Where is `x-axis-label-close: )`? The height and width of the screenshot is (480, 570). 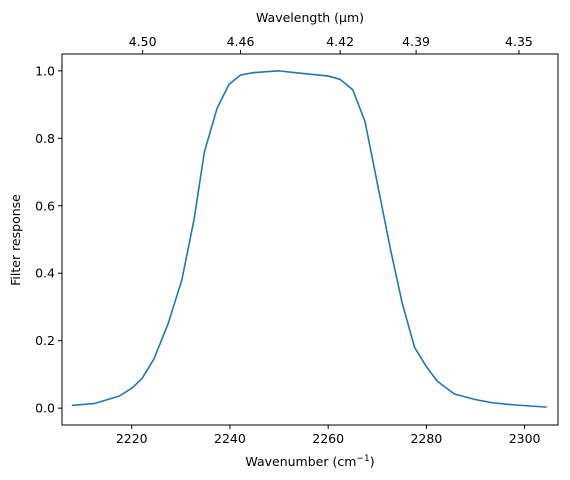 x-axis-label-close: ) is located at coordinates (372, 461).